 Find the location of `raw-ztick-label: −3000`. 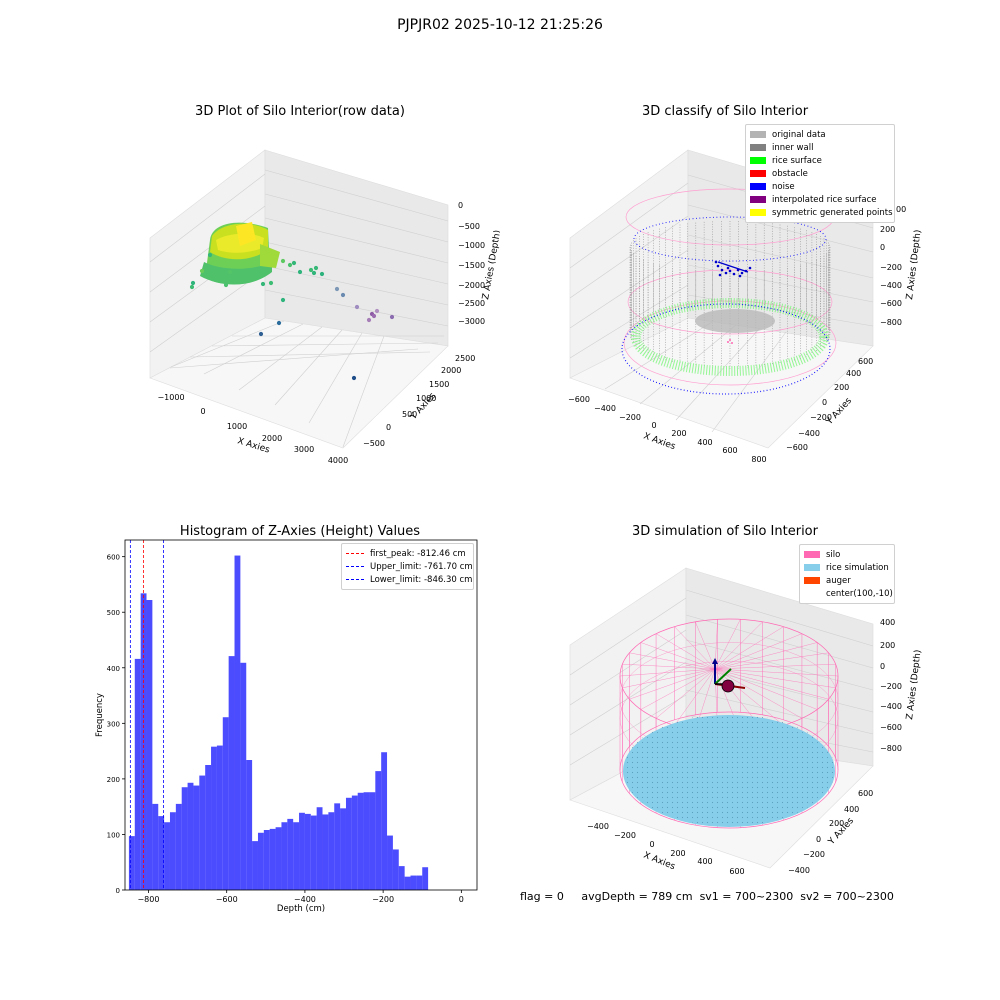

raw-ztick-label: −3000 is located at coordinates (471, 321).